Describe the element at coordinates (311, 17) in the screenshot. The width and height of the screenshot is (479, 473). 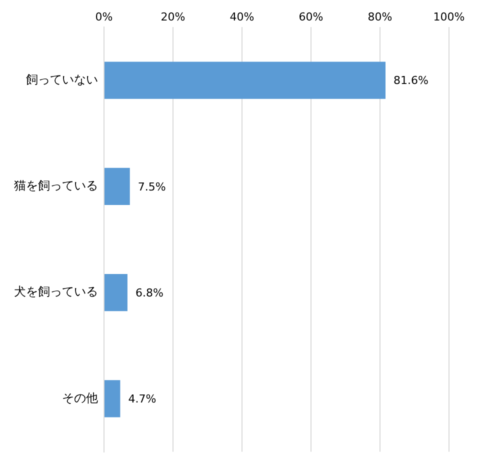
I see `x-tick-label: 60%` at that location.